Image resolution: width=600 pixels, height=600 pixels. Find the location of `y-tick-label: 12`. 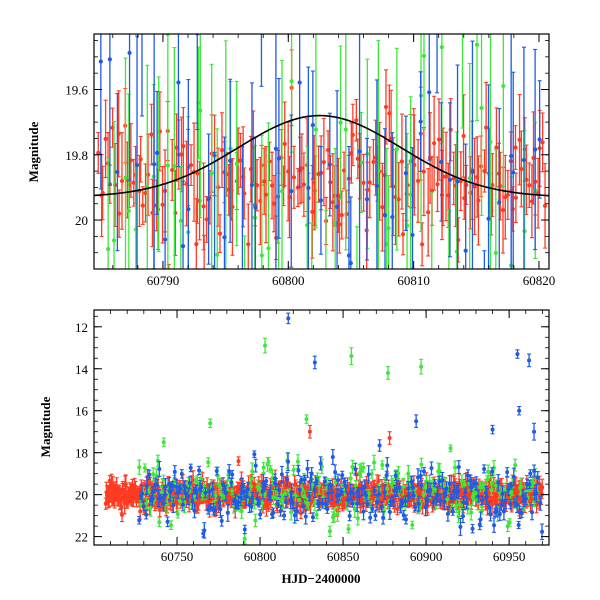

y-tick-label: 12 is located at coordinates (81, 327).